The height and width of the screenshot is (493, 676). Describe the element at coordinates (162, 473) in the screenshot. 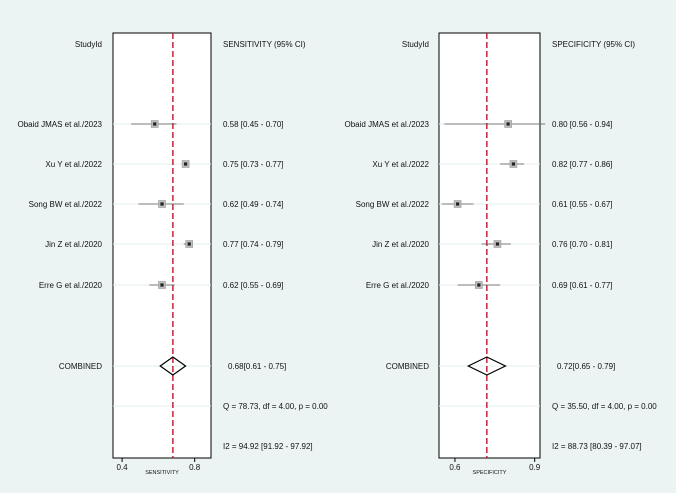

I see `x-axis-label: SENSITIVITY` at that location.